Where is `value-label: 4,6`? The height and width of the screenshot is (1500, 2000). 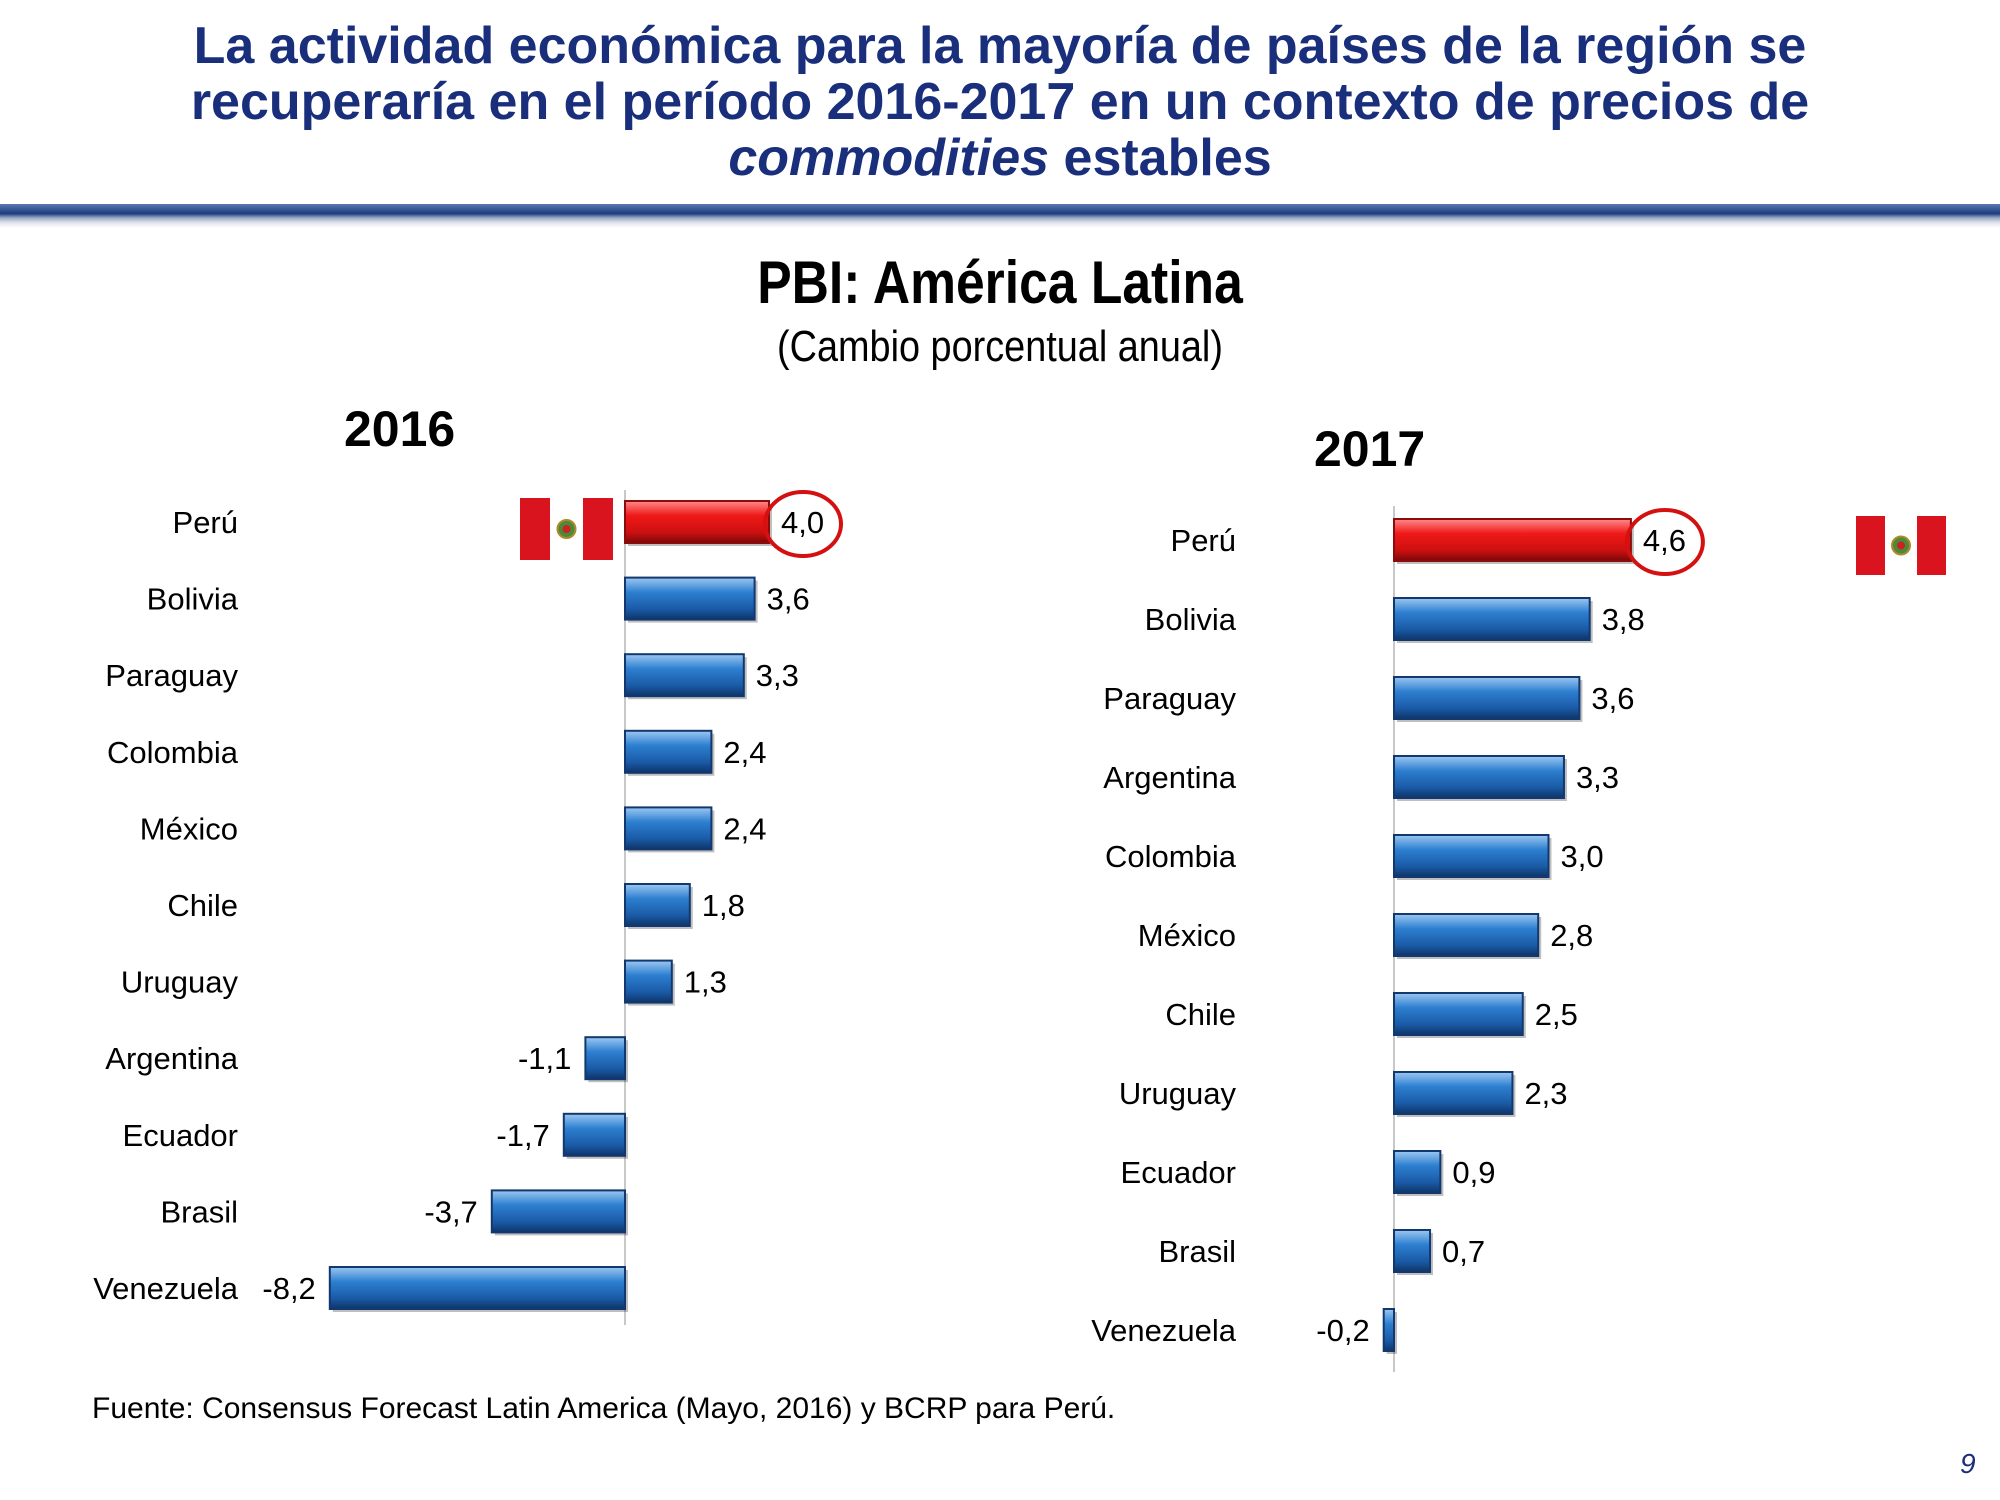 value-label: 4,6 is located at coordinates (1664, 540).